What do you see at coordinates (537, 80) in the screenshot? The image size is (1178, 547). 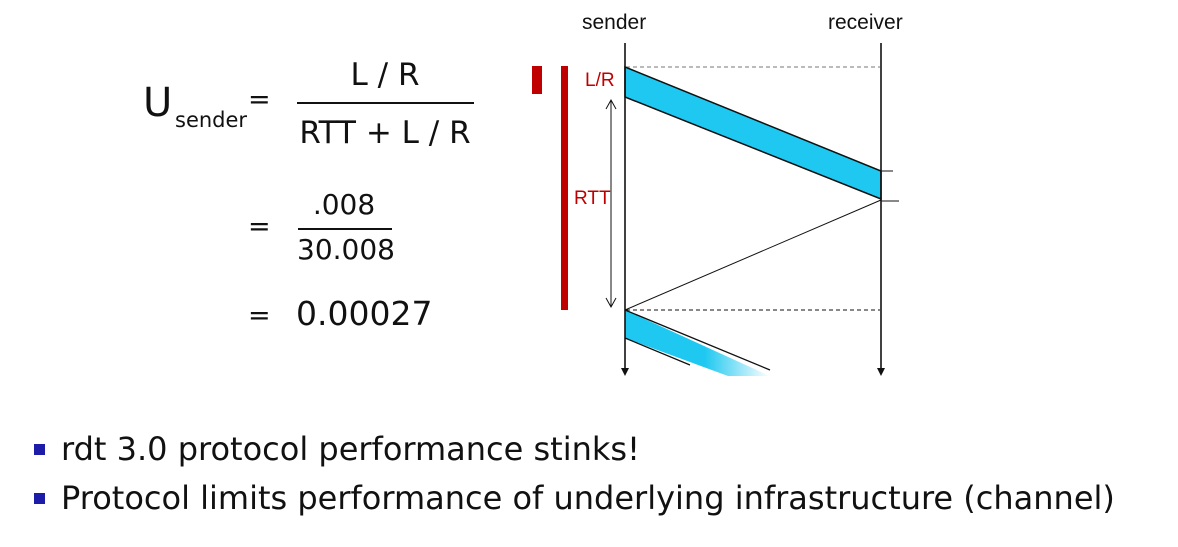 I see `transmit-time-marker` at bounding box center [537, 80].